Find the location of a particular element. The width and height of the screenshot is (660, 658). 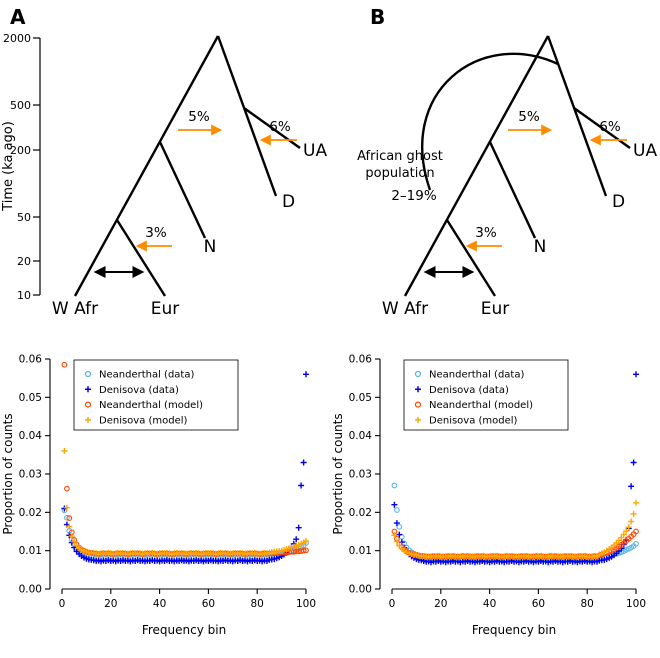

ghost-admixture-arc is located at coordinates (490, 121).